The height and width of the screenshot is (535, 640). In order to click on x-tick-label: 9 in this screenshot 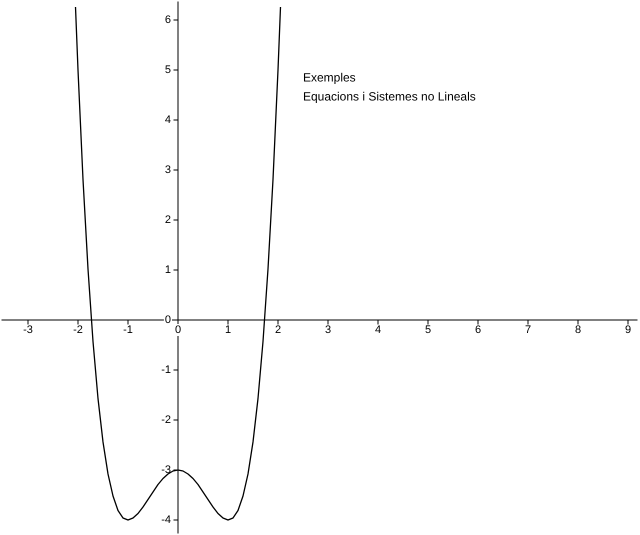, I will do `click(628, 330)`.